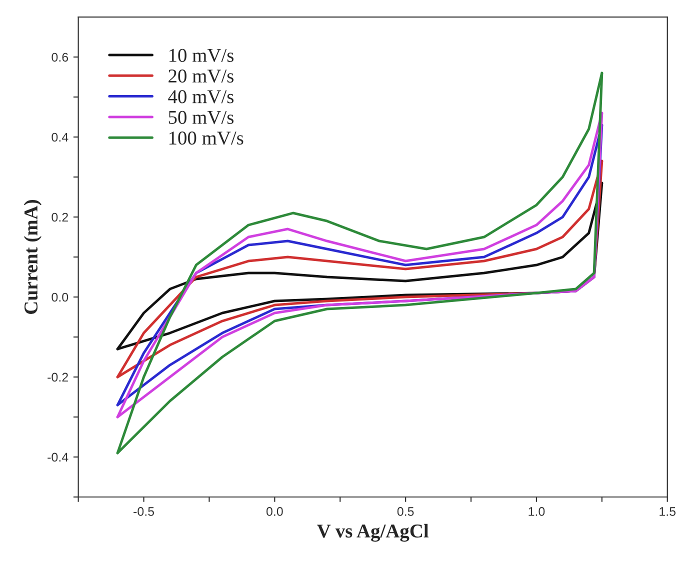 This screenshot has height=568, width=681. I want to click on x-tick-label: -0.5, so click(144, 511).